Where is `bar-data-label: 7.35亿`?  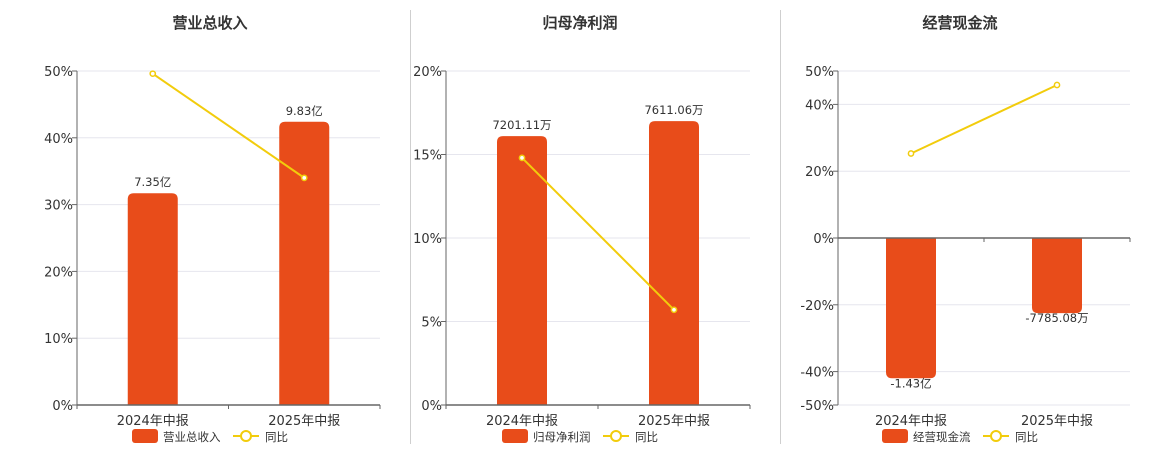 bar-data-label: 7.35亿 is located at coordinates (152, 182).